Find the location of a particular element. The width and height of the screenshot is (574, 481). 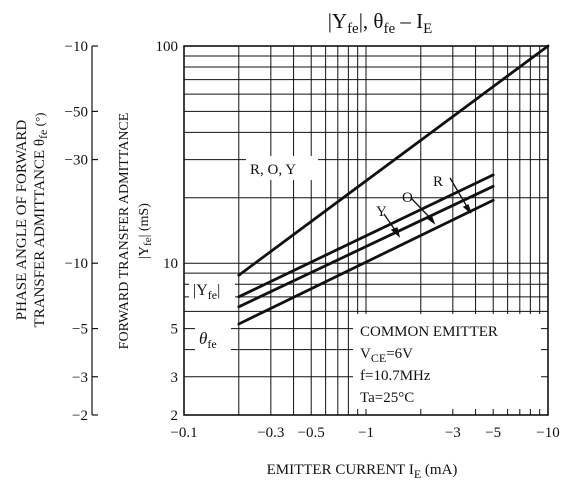

y-series-label: Y is located at coordinates (381, 212).